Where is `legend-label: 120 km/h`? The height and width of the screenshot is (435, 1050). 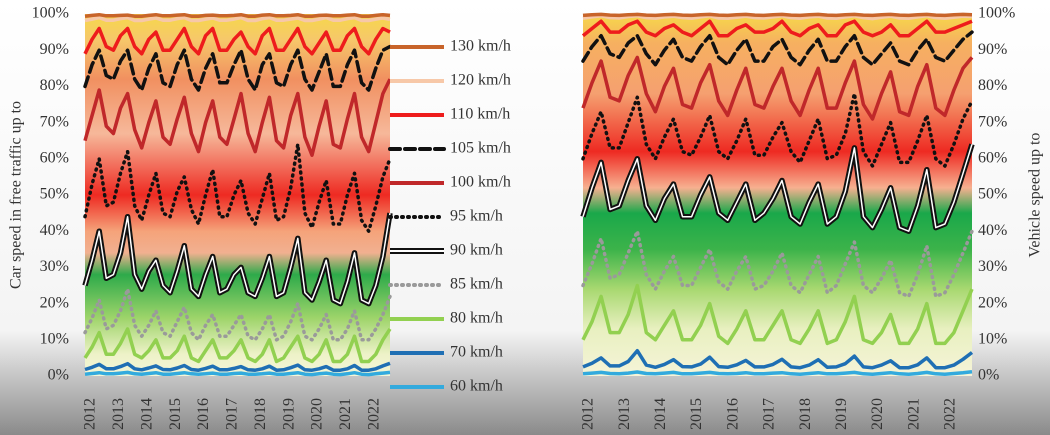 legend-label: 120 km/h is located at coordinates (480, 80).